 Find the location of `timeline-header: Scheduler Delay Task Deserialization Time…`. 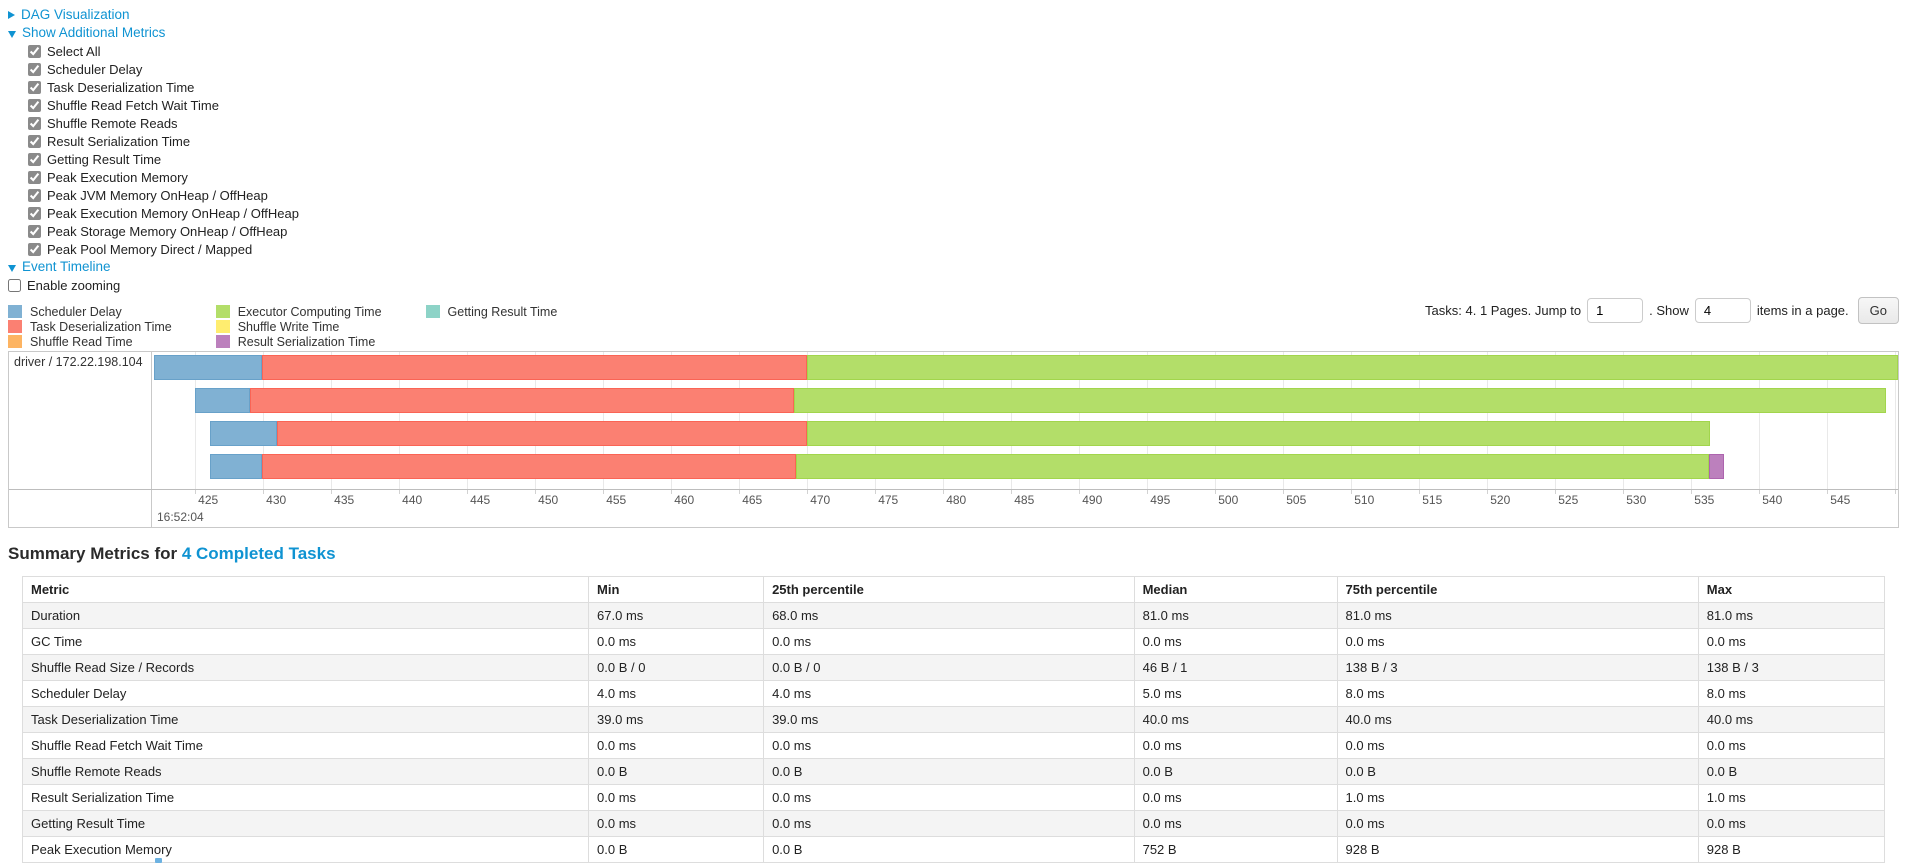

timeline-header: Scheduler Delay Task Deserialization Time… is located at coordinates (953, 323).